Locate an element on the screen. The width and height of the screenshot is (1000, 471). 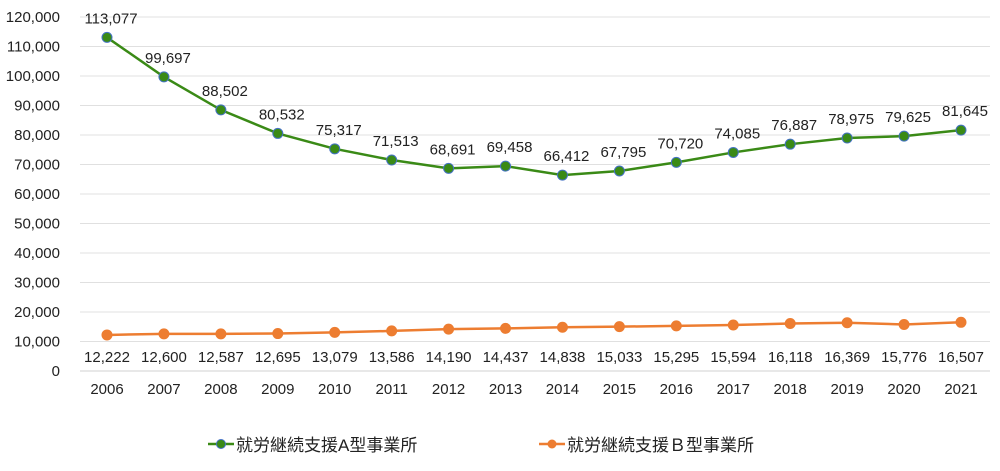
x-tick-label: 2011 is located at coordinates (392, 389).